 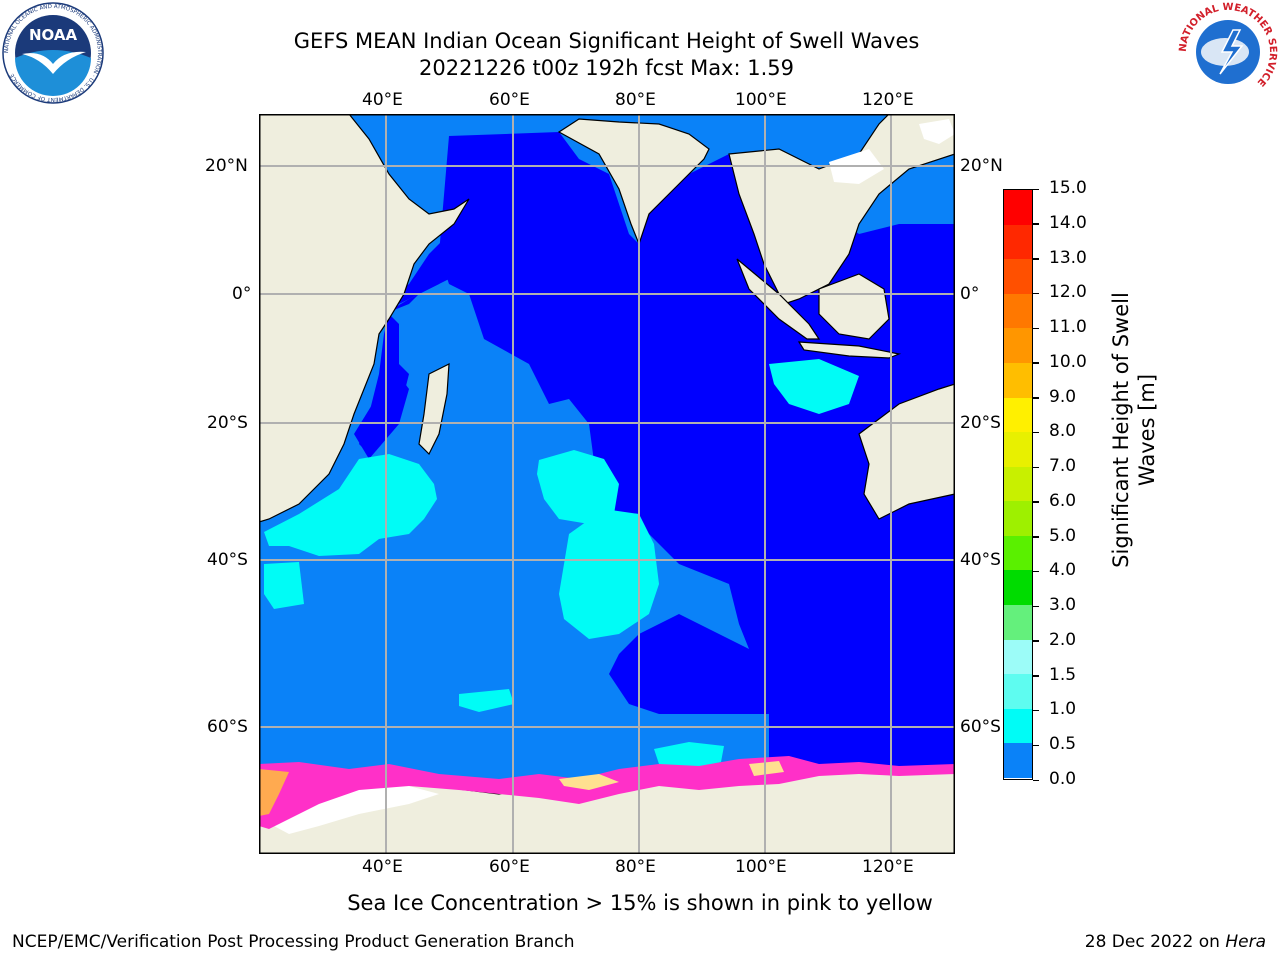 I want to click on colorbar-tick-label: 12.0, so click(x=1068, y=292).